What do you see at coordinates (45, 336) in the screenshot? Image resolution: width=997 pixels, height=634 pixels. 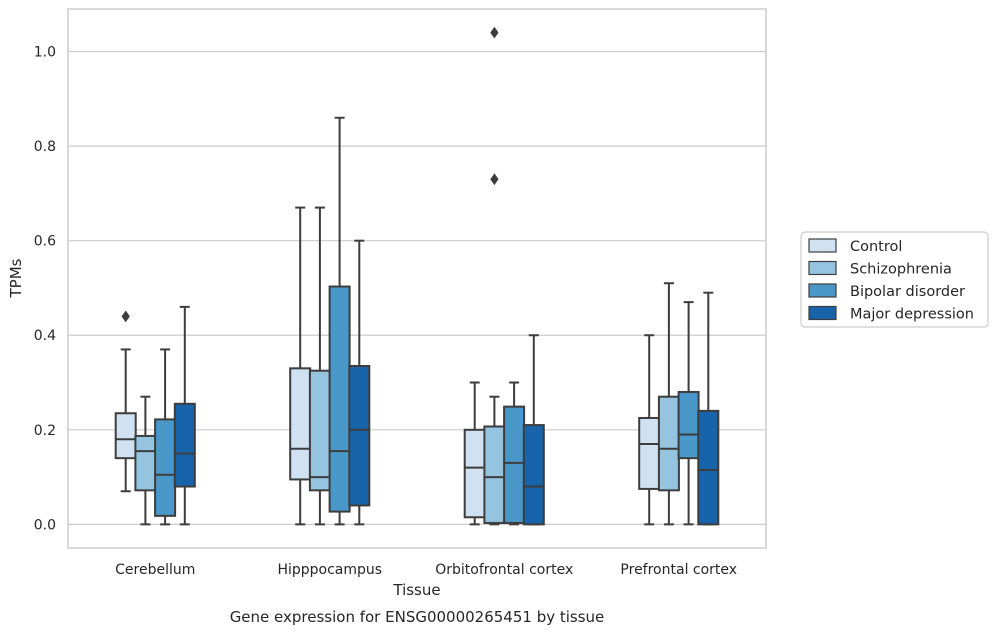 I see `y-tick-label: 0.4` at bounding box center [45, 336].